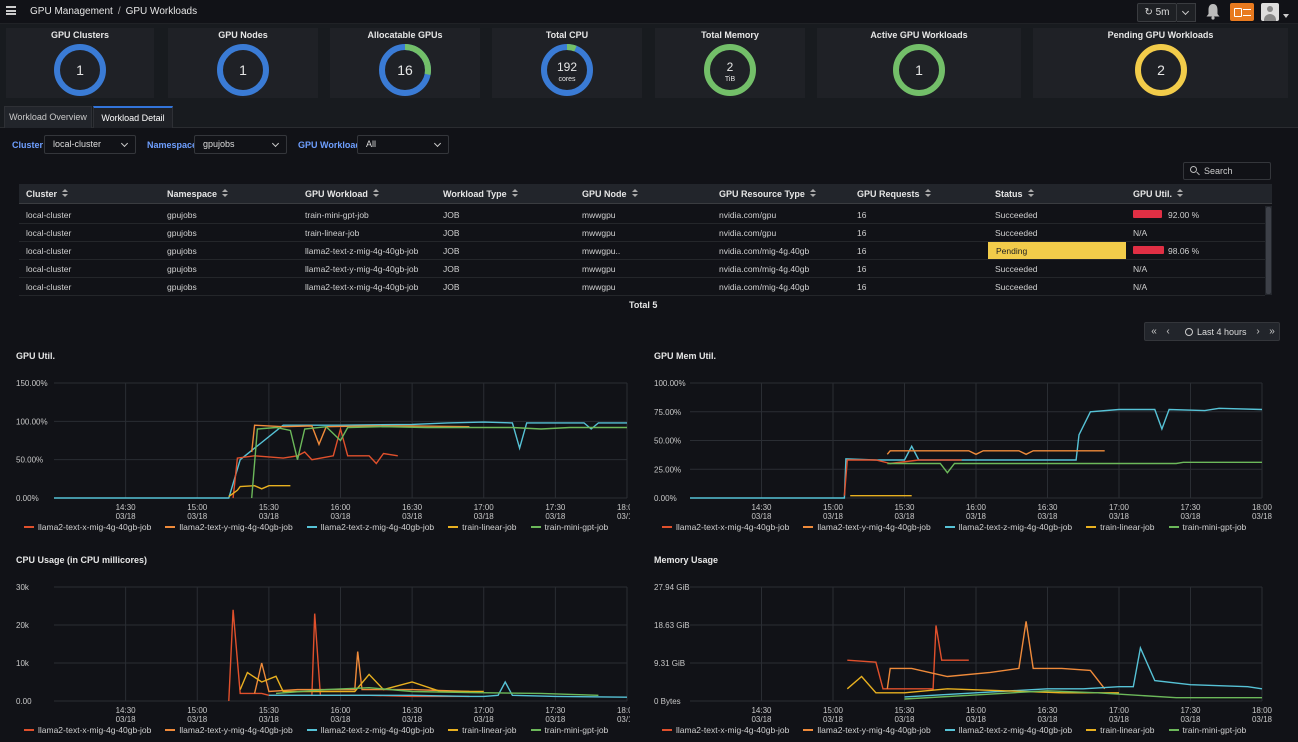 The height and width of the screenshot is (742, 1298). What do you see at coordinates (1222, 332) in the screenshot?
I see `time-range-label: Last 4 hours` at bounding box center [1222, 332].